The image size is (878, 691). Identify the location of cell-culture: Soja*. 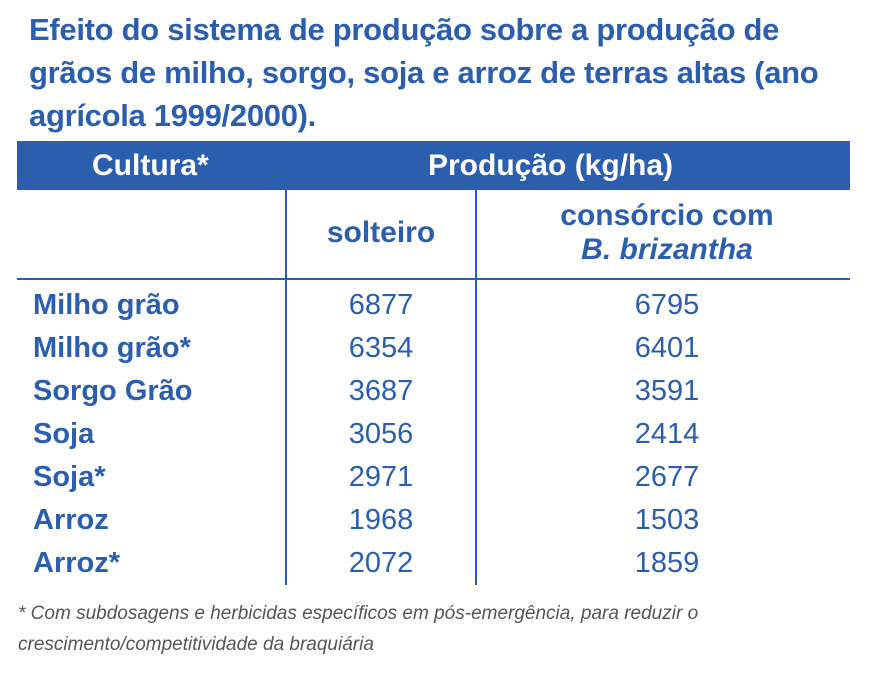
(69, 477).